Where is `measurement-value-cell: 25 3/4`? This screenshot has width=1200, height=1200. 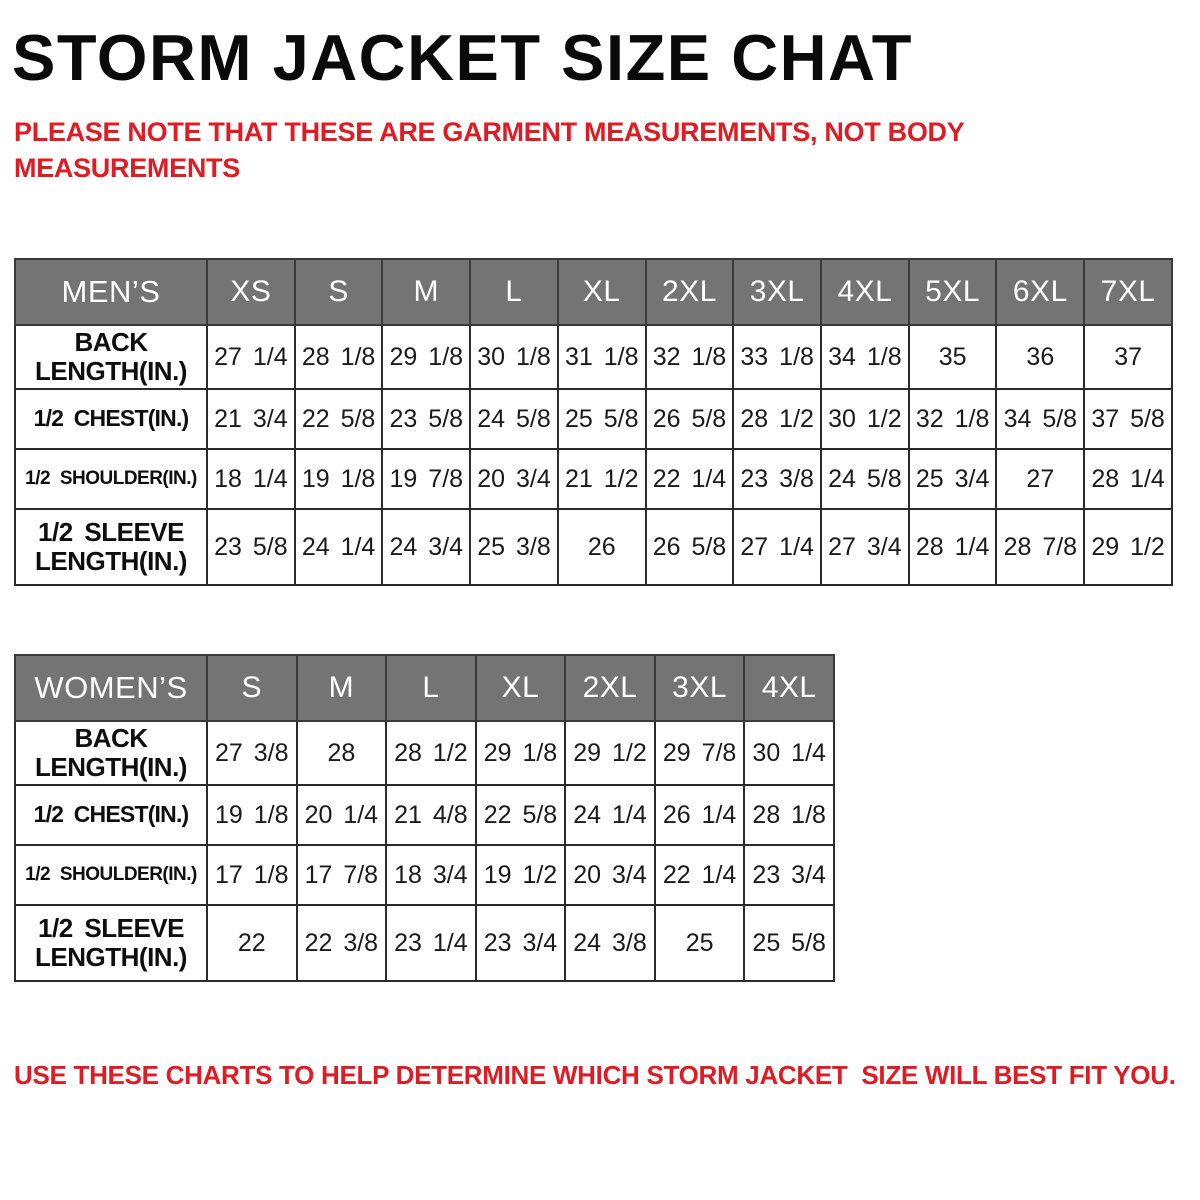 measurement-value-cell: 25 3/4 is located at coordinates (952, 479).